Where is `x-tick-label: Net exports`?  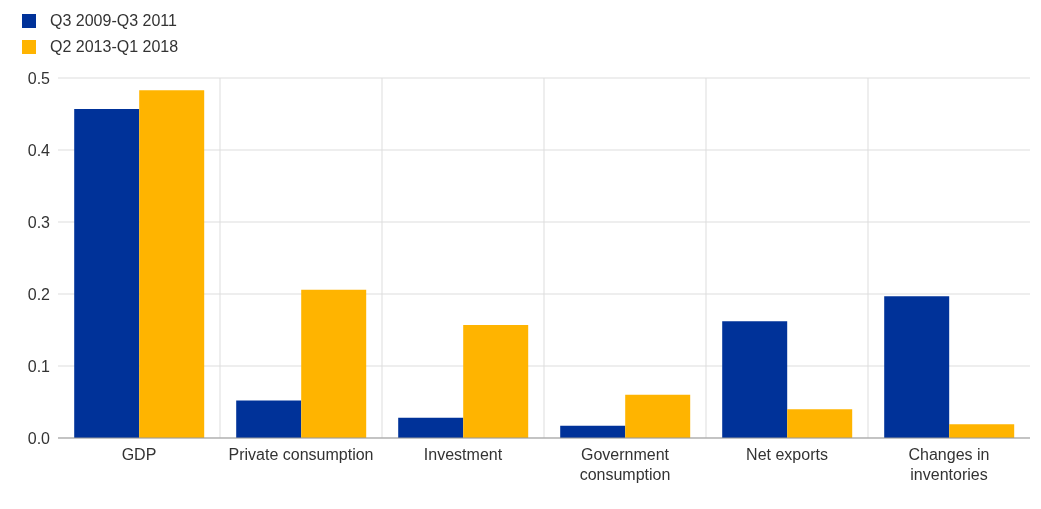 x-tick-label: Net exports is located at coordinates (787, 454).